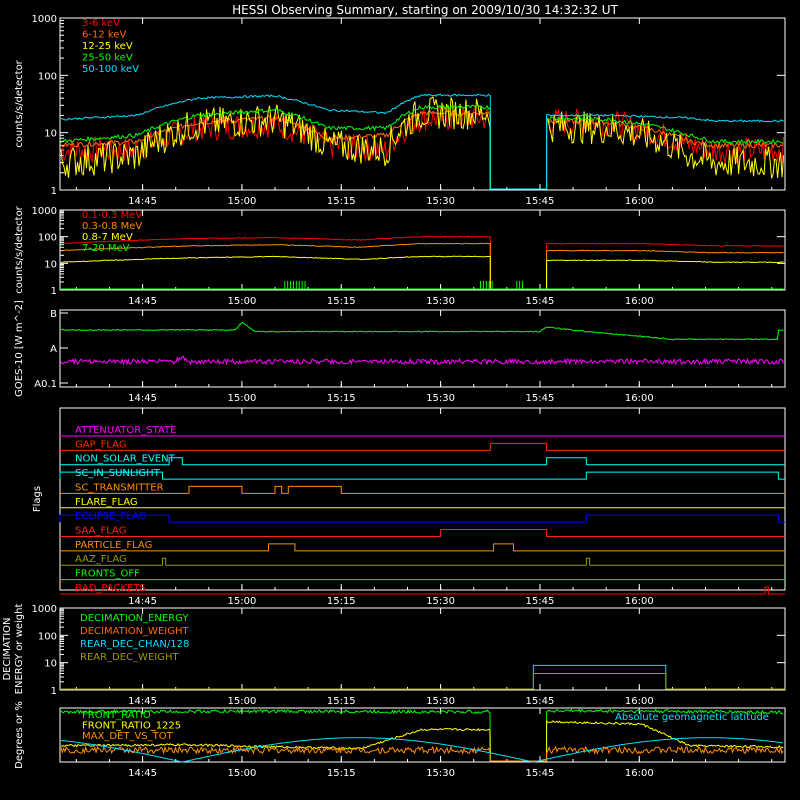 The width and height of the screenshot is (800, 800). What do you see at coordinates (422, 681) in the screenshot?
I see `decimation-series-rear-dec-weight` at bounding box center [422, 681].